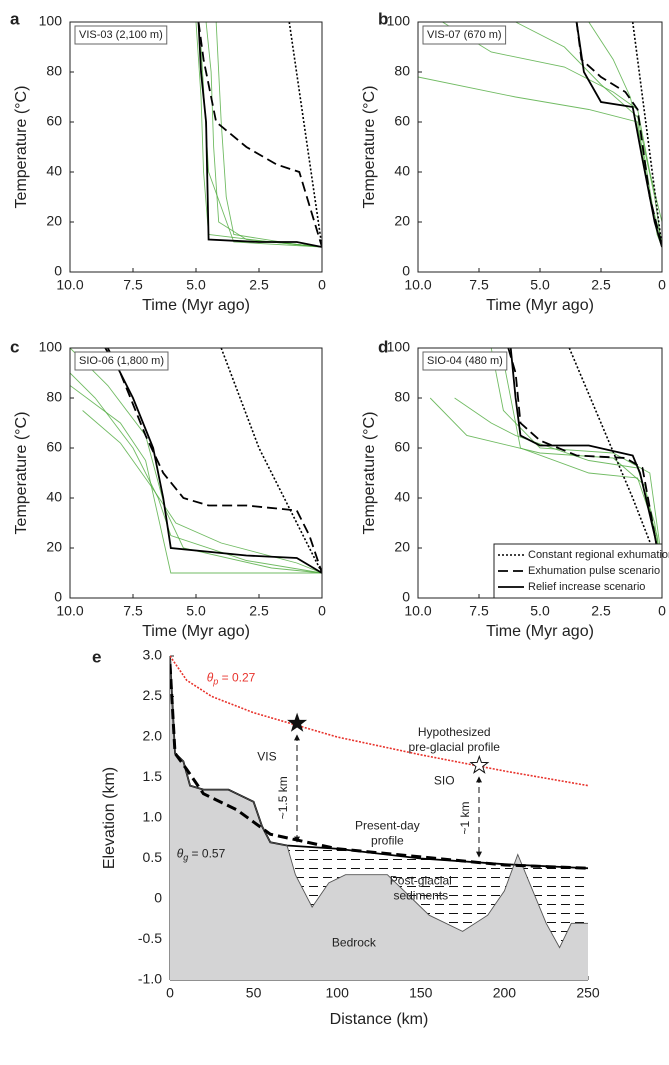 The height and width of the screenshot is (1065, 669). What do you see at coordinates (153, 655) in the screenshot?
I see `y-tick-label: 3.0` at bounding box center [153, 655].